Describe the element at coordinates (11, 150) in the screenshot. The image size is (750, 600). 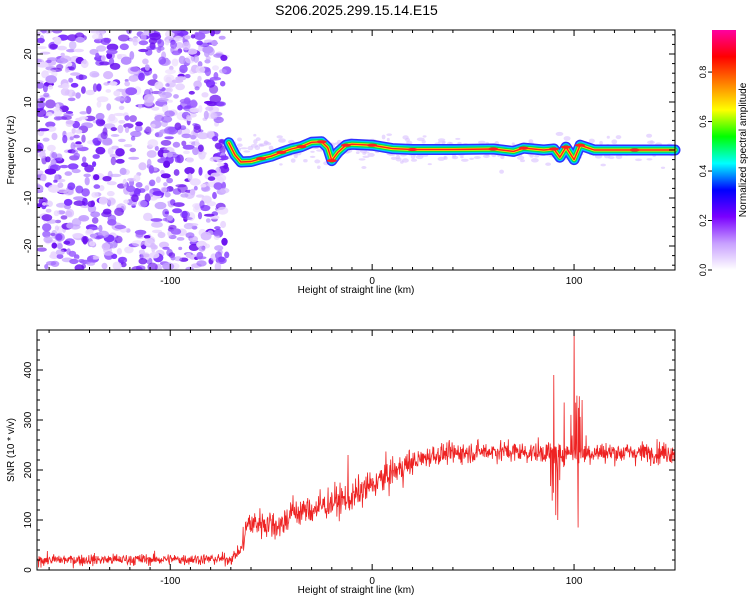
I see `spectrogram-ylabel: Frequency (Hz)` at that location.